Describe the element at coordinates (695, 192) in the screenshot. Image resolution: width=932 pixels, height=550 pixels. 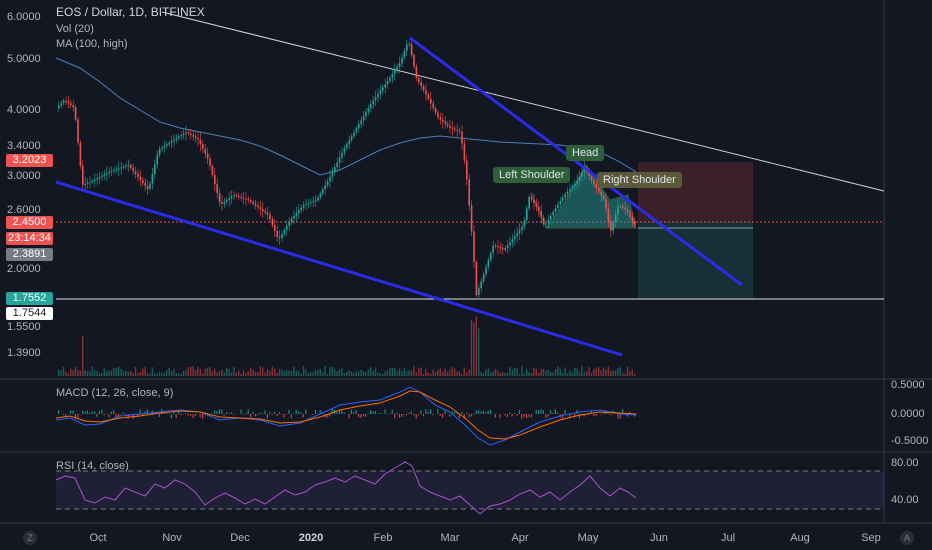
I see `stop-loss-zone` at that location.